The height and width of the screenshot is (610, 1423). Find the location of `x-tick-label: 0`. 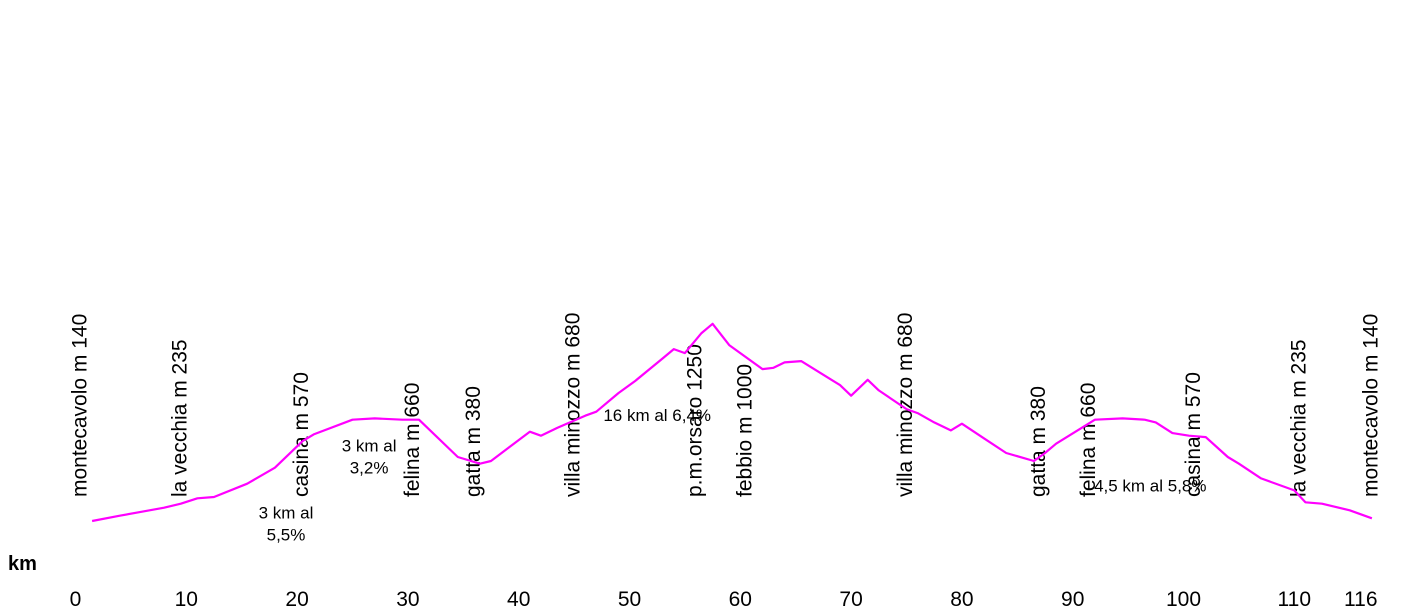

x-tick-label: 0 is located at coordinates (76, 599).